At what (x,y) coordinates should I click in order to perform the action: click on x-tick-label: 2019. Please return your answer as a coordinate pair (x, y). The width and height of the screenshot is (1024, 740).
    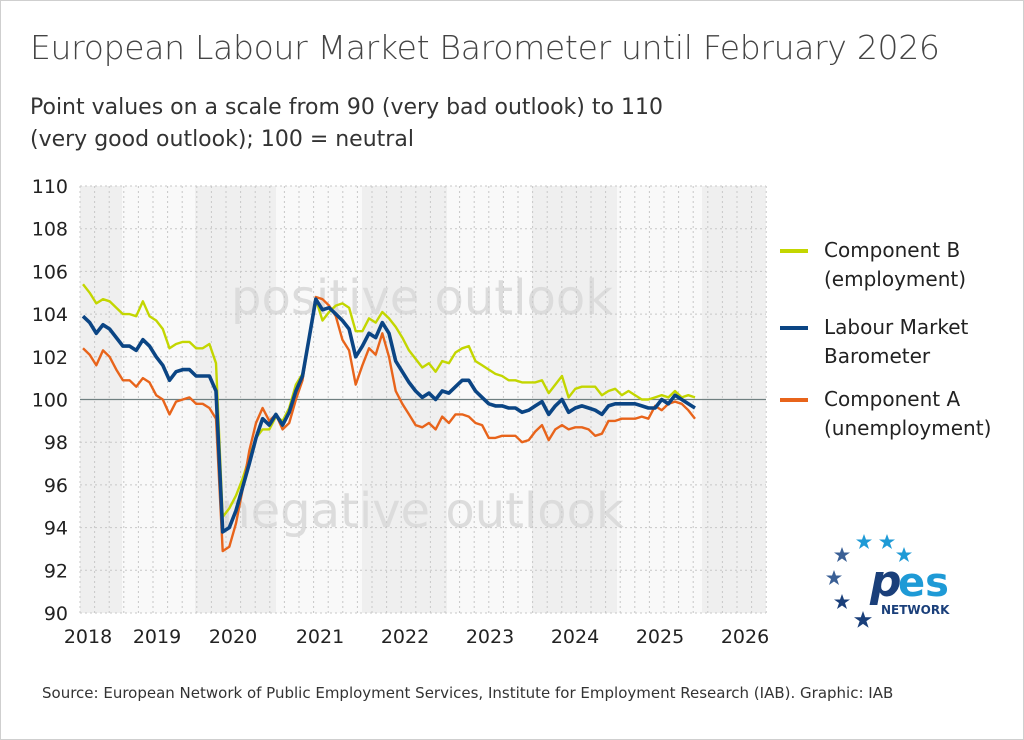
    Looking at the image, I should click on (157, 637).